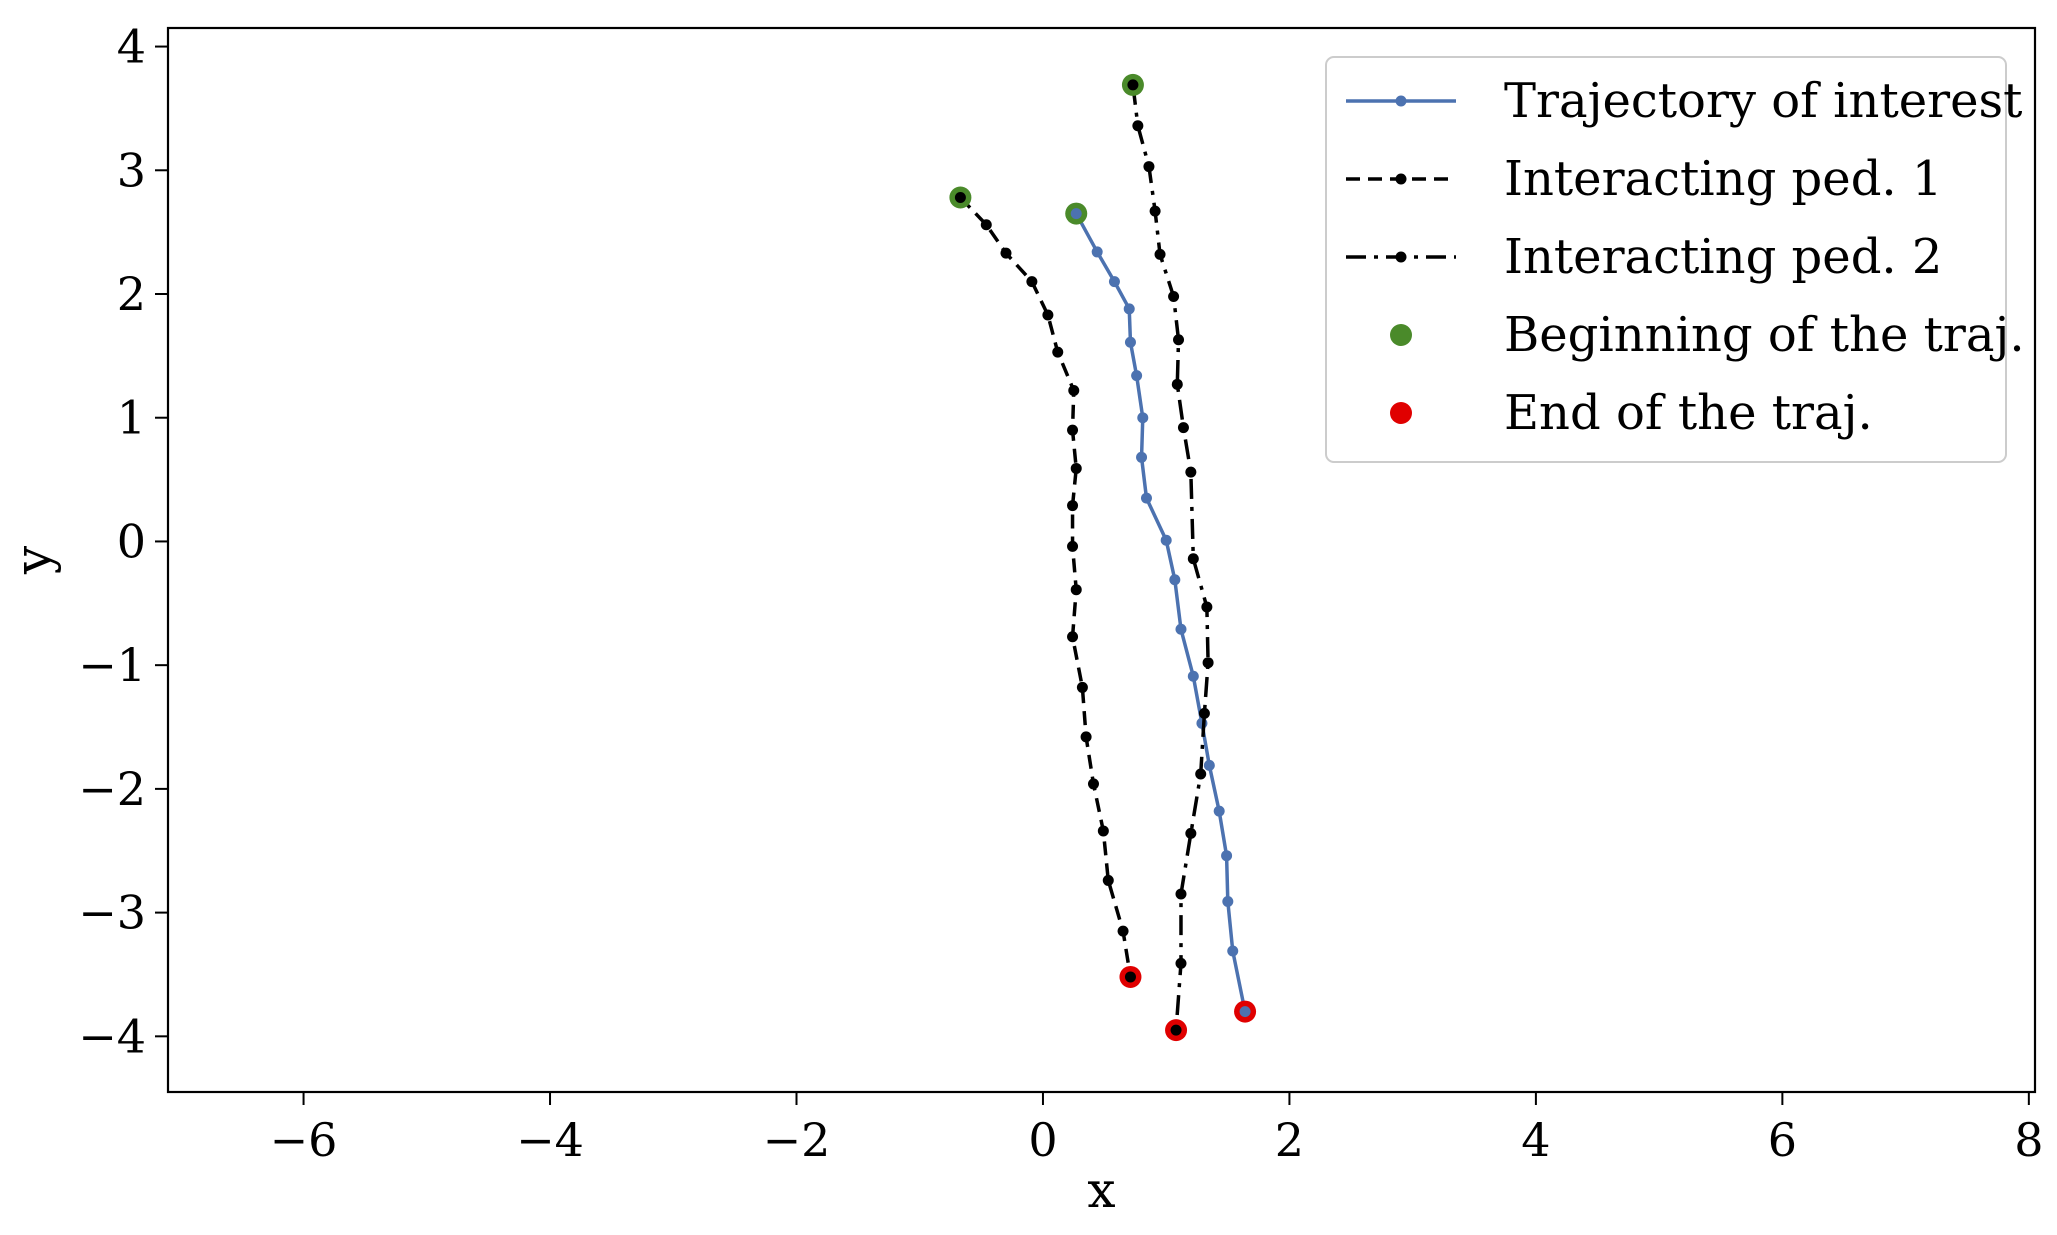 This screenshot has width=2057, height=1235. I want to click on legend-label: Interacting ped. 2, so click(1723, 257).